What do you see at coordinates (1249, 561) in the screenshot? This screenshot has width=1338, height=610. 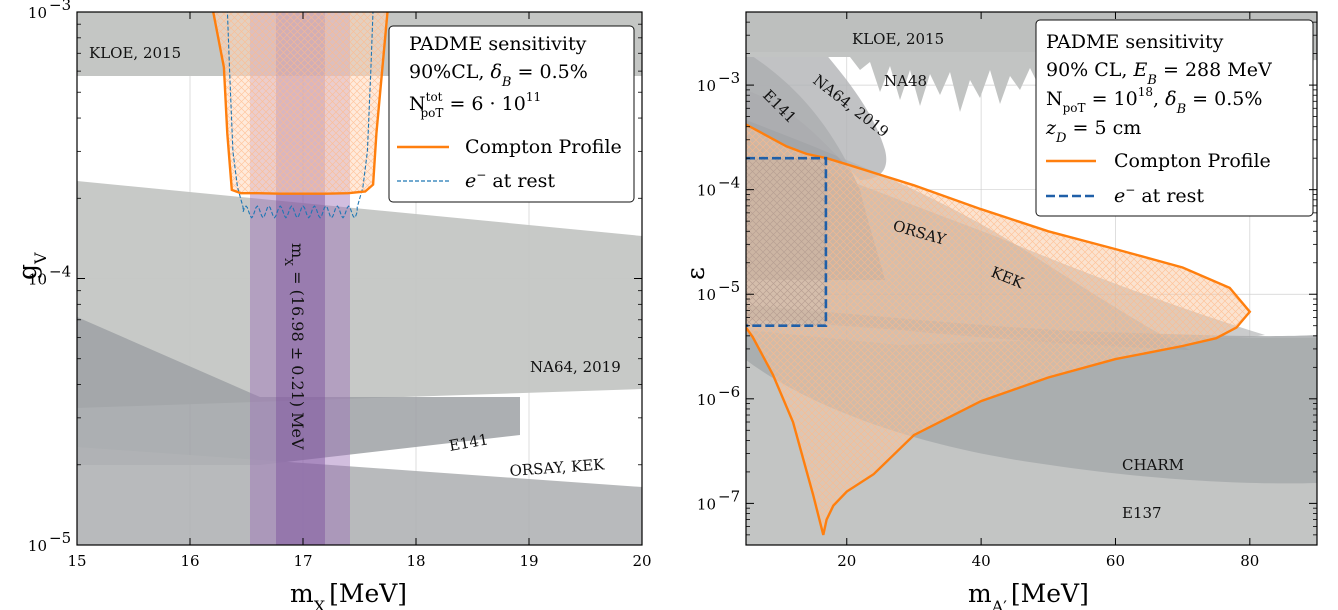 I see `right-x-tick-label: 80` at bounding box center [1249, 561].